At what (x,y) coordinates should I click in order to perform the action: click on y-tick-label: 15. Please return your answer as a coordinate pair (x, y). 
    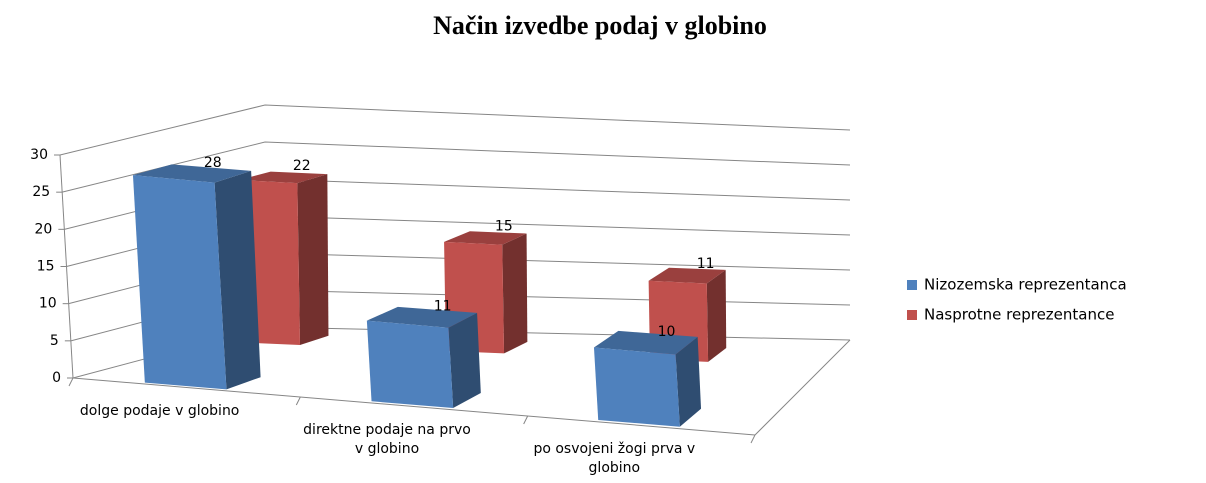
    Looking at the image, I should click on (46, 267).